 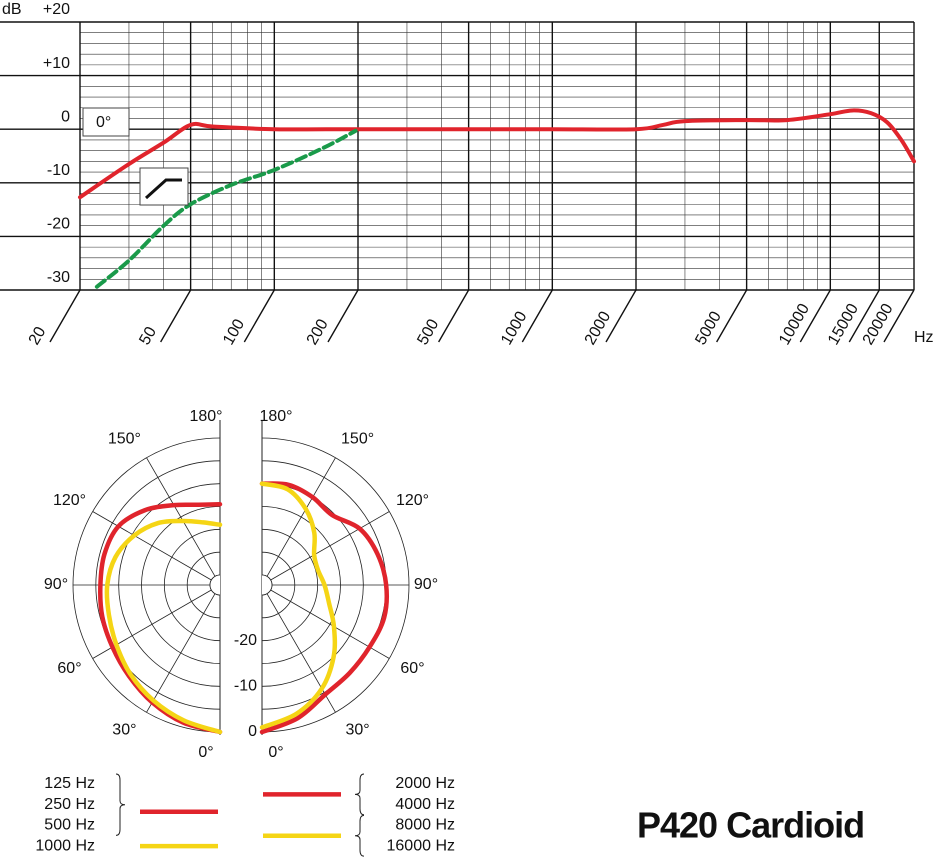 What do you see at coordinates (598, 328) in the screenshot?
I see `x-tick-label: 2000` at bounding box center [598, 328].